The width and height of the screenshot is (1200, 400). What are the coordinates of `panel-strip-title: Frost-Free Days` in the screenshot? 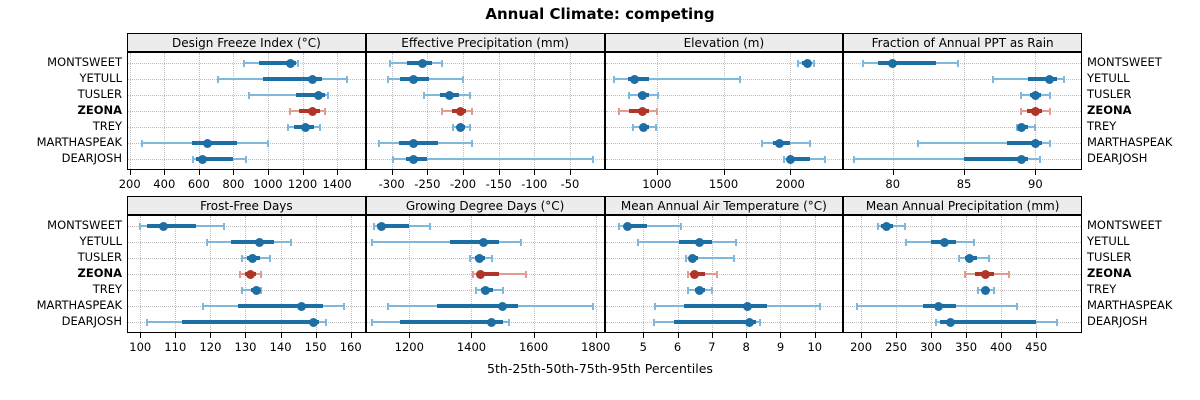 It's located at (246, 205).